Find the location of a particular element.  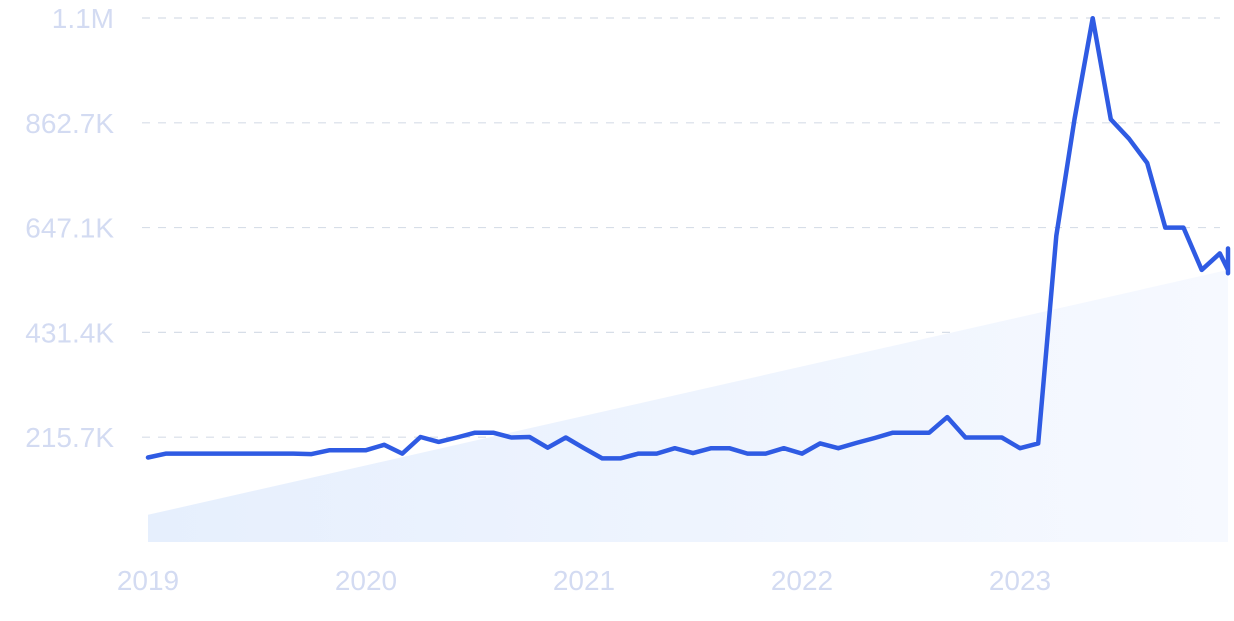

y-tick-label: 1.1M is located at coordinates (83, 18).